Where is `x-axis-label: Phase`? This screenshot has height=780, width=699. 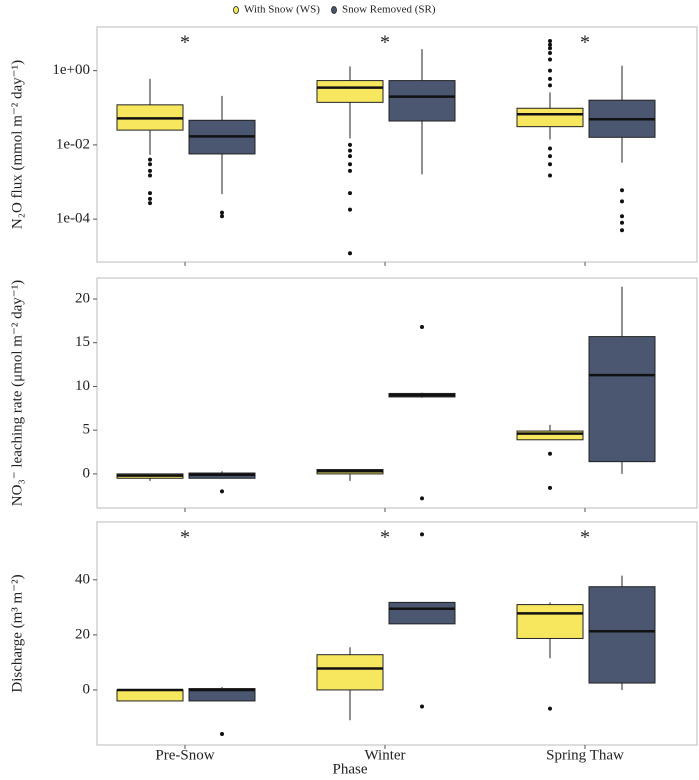 x-axis-label: Phase is located at coordinates (350, 769).